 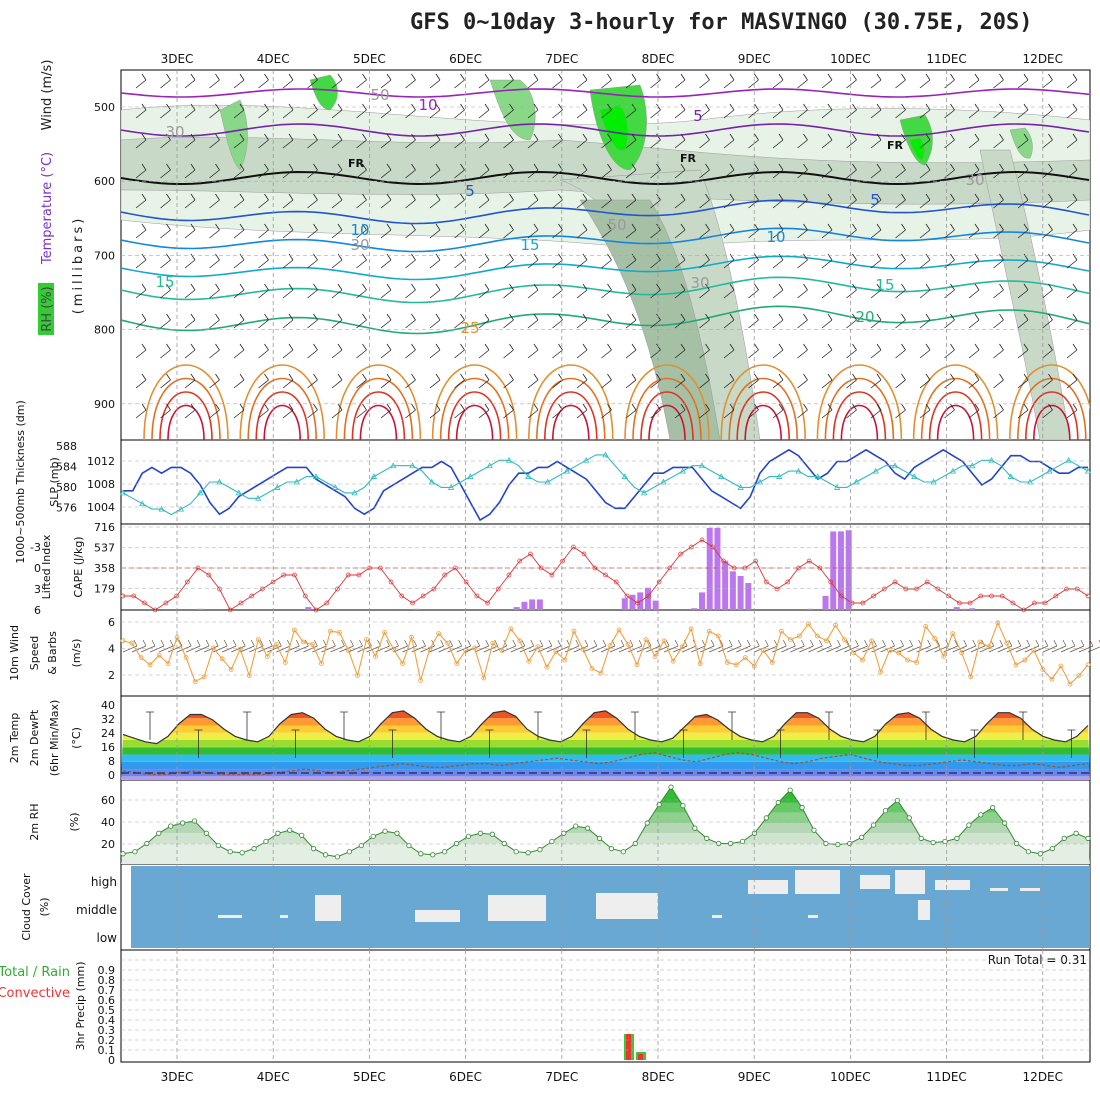 What do you see at coordinates (20, 482) in the screenshot?
I see `slp-ylabel-left: 1000~500mb Thickness (dm)` at bounding box center [20, 482].